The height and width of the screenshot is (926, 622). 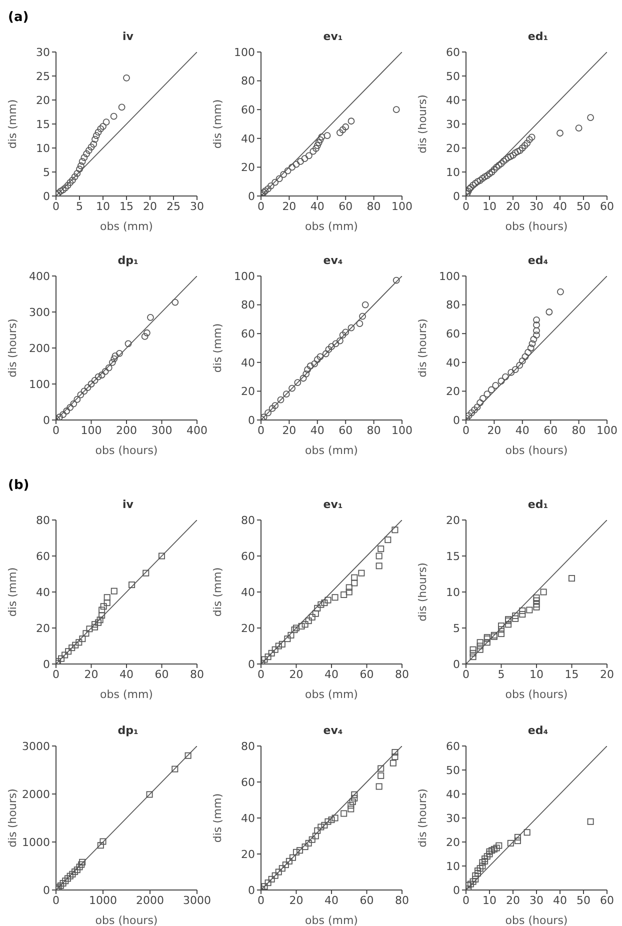 What do you see at coordinates (453, 770) in the screenshot?
I see `y-tick-label: 50` at bounding box center [453, 770].